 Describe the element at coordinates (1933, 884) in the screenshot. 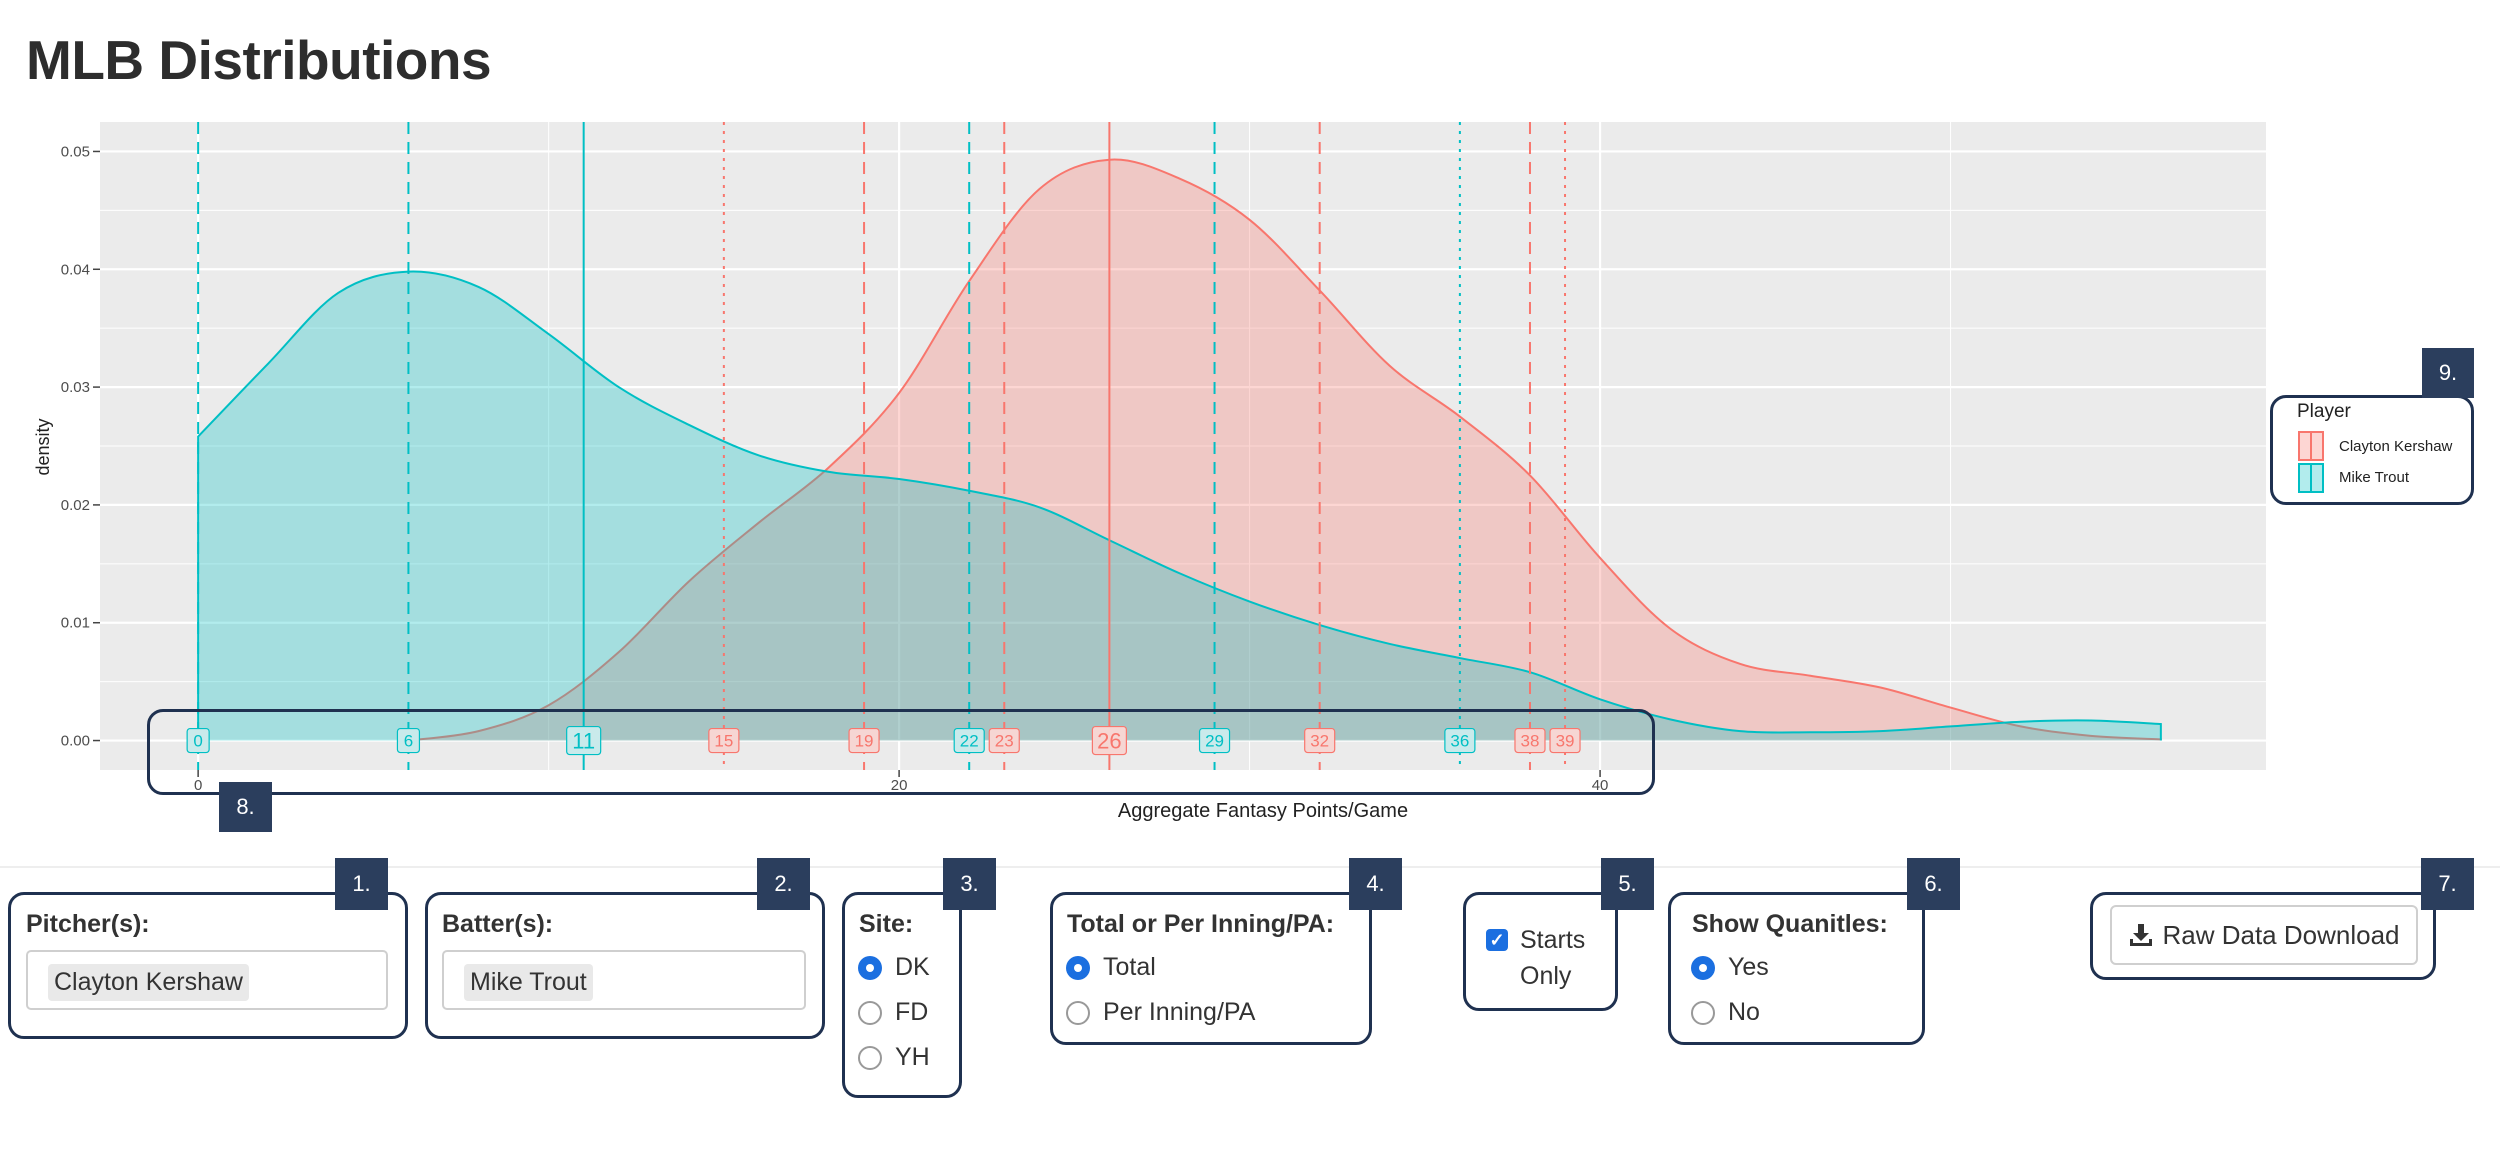

I see `badge-6: 6.` at that location.